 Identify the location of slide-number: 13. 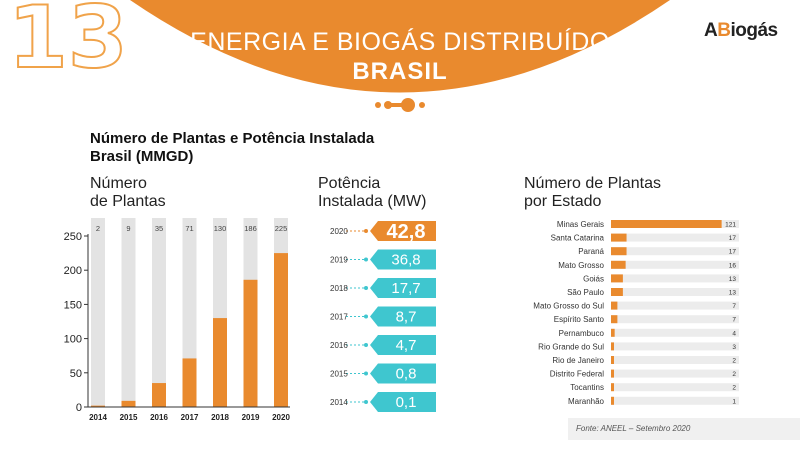
(68, 44).